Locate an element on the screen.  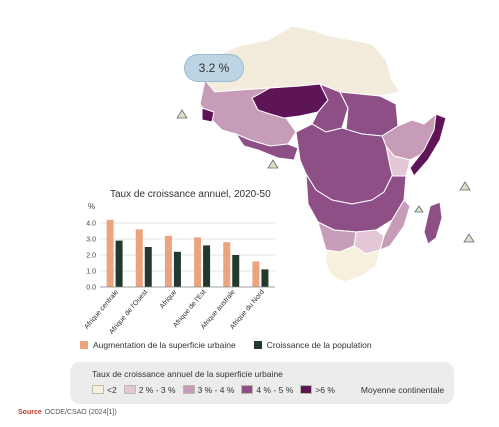
scale-item-4to5: 4 % - 5 % is located at coordinates (267, 390).